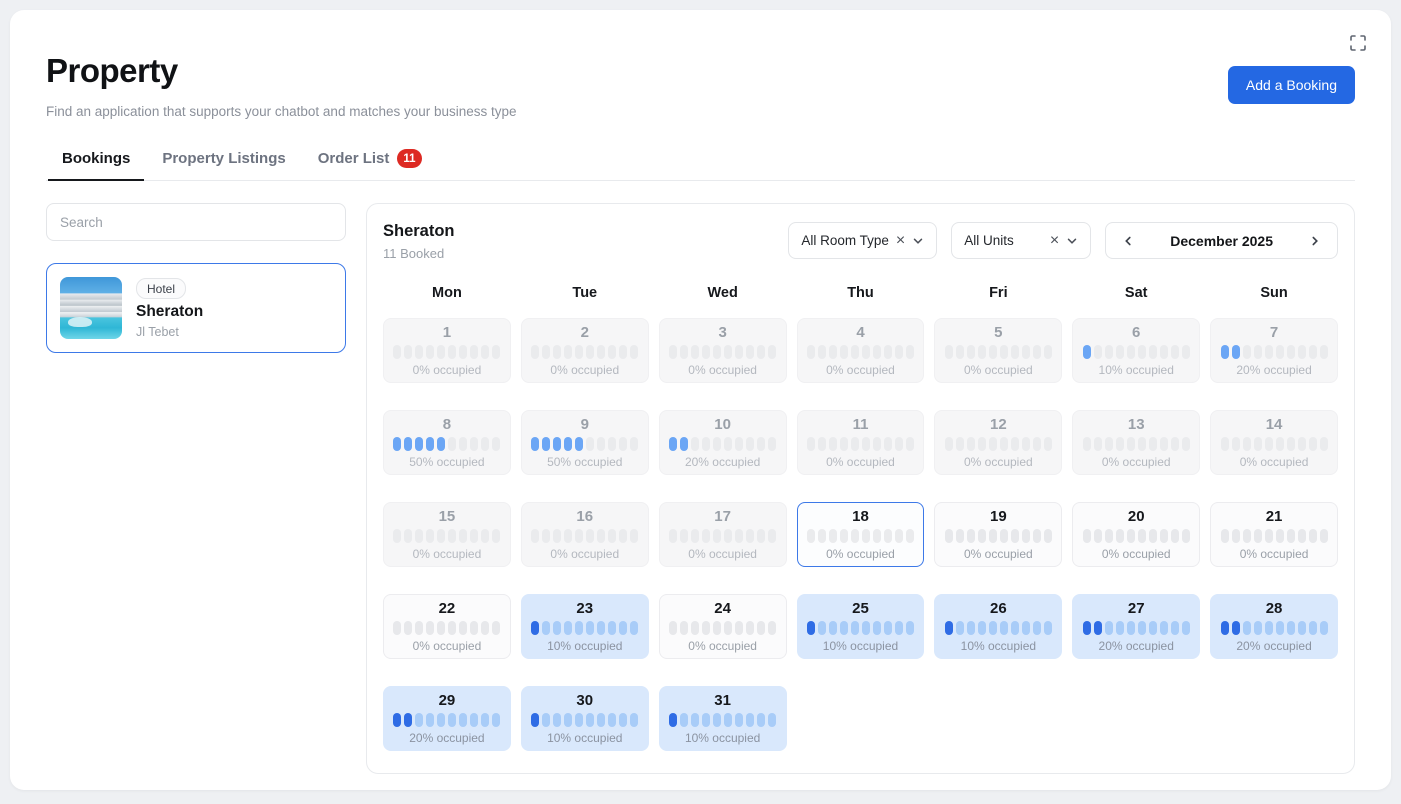 This screenshot has height=804, width=1401. I want to click on calendar-day-29: 29 20% occupied, so click(447, 718).